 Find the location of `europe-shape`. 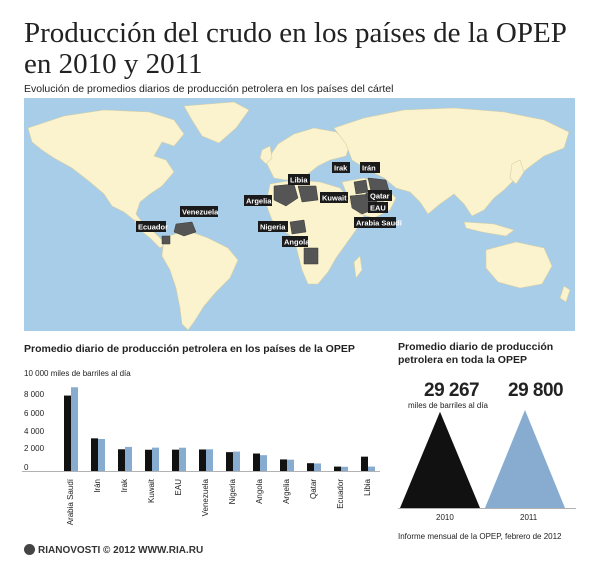

europe-shape is located at coordinates (308, 154).